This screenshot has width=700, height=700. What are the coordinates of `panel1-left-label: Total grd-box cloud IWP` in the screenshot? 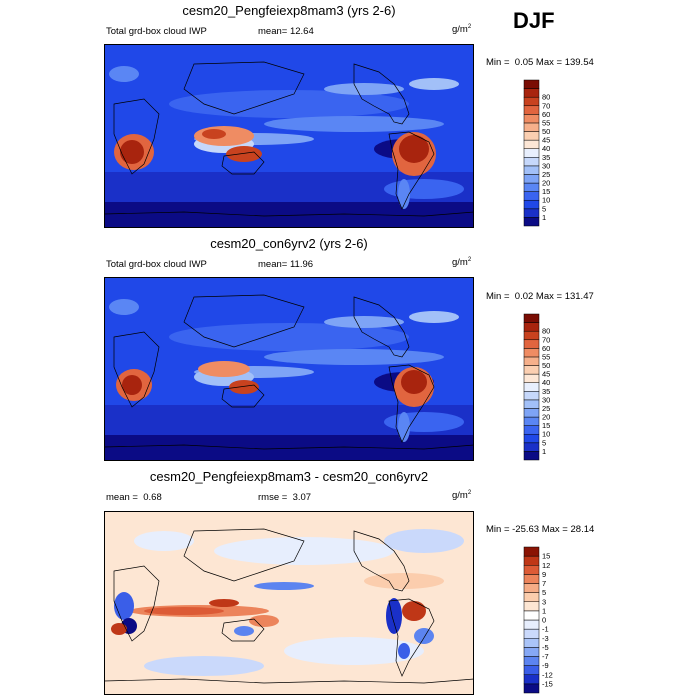 It's located at (156, 31).